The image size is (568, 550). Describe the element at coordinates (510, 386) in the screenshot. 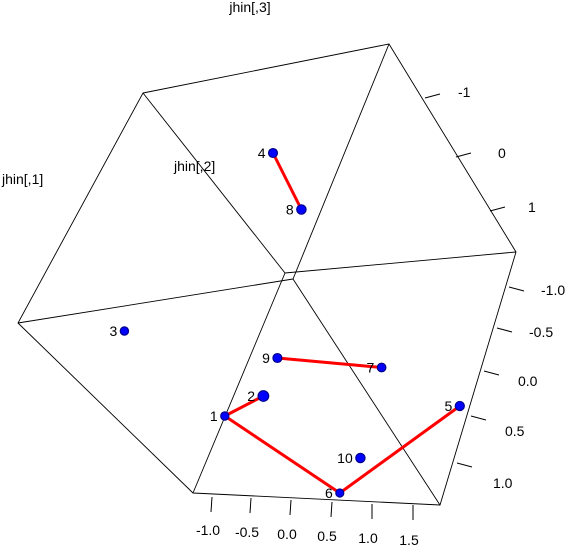

I see `right-axis: -1.0 -0.5 0.0 0.5 1.0` at that location.